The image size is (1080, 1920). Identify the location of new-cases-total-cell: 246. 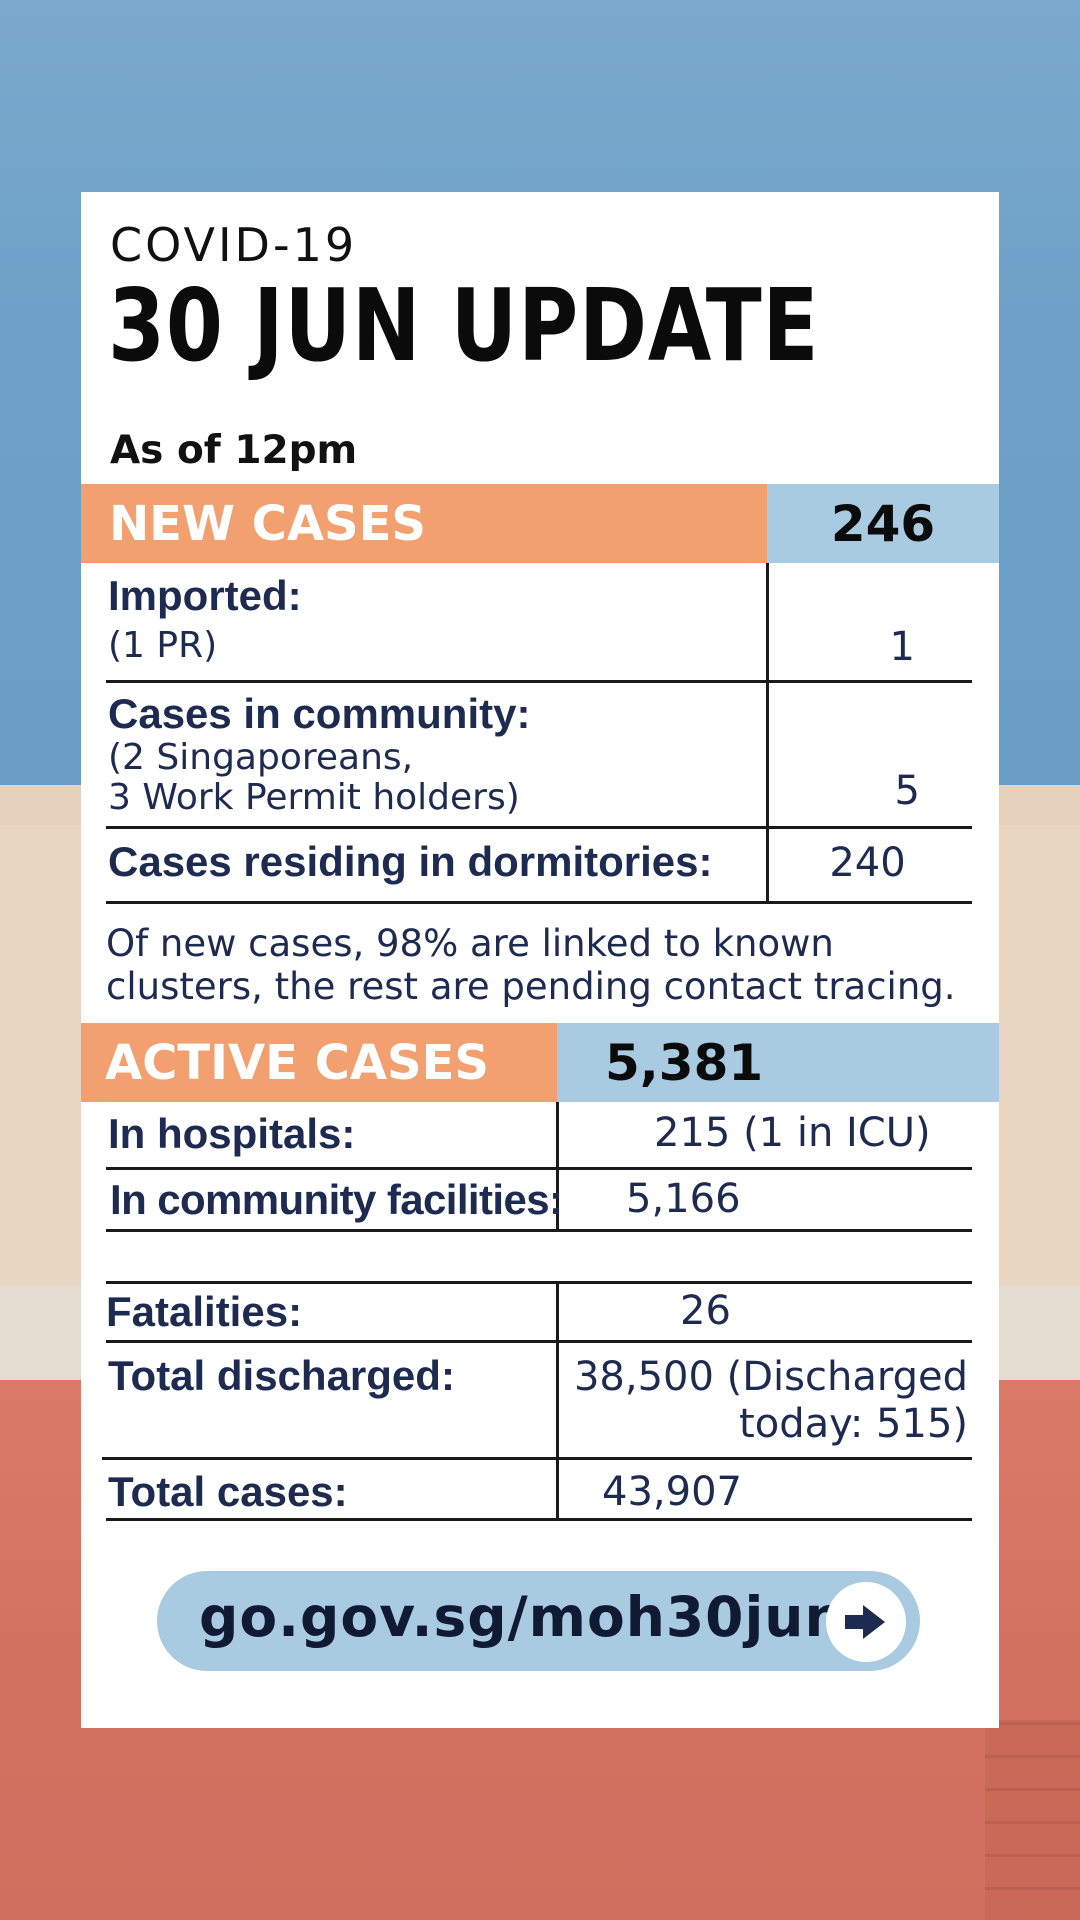
(883, 523).